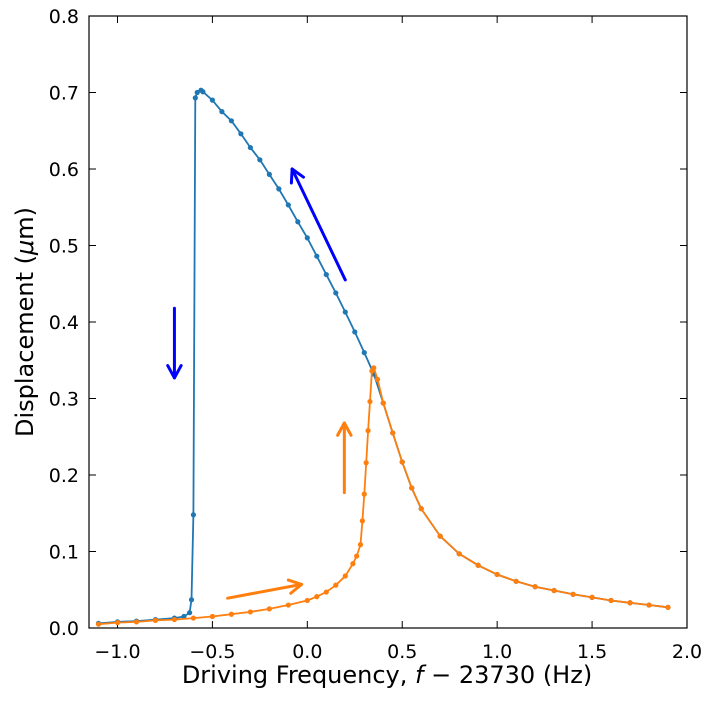 This screenshot has height=704, width=706. Describe the element at coordinates (687, 652) in the screenshot. I see `x-tick-label: 2.0` at that location.